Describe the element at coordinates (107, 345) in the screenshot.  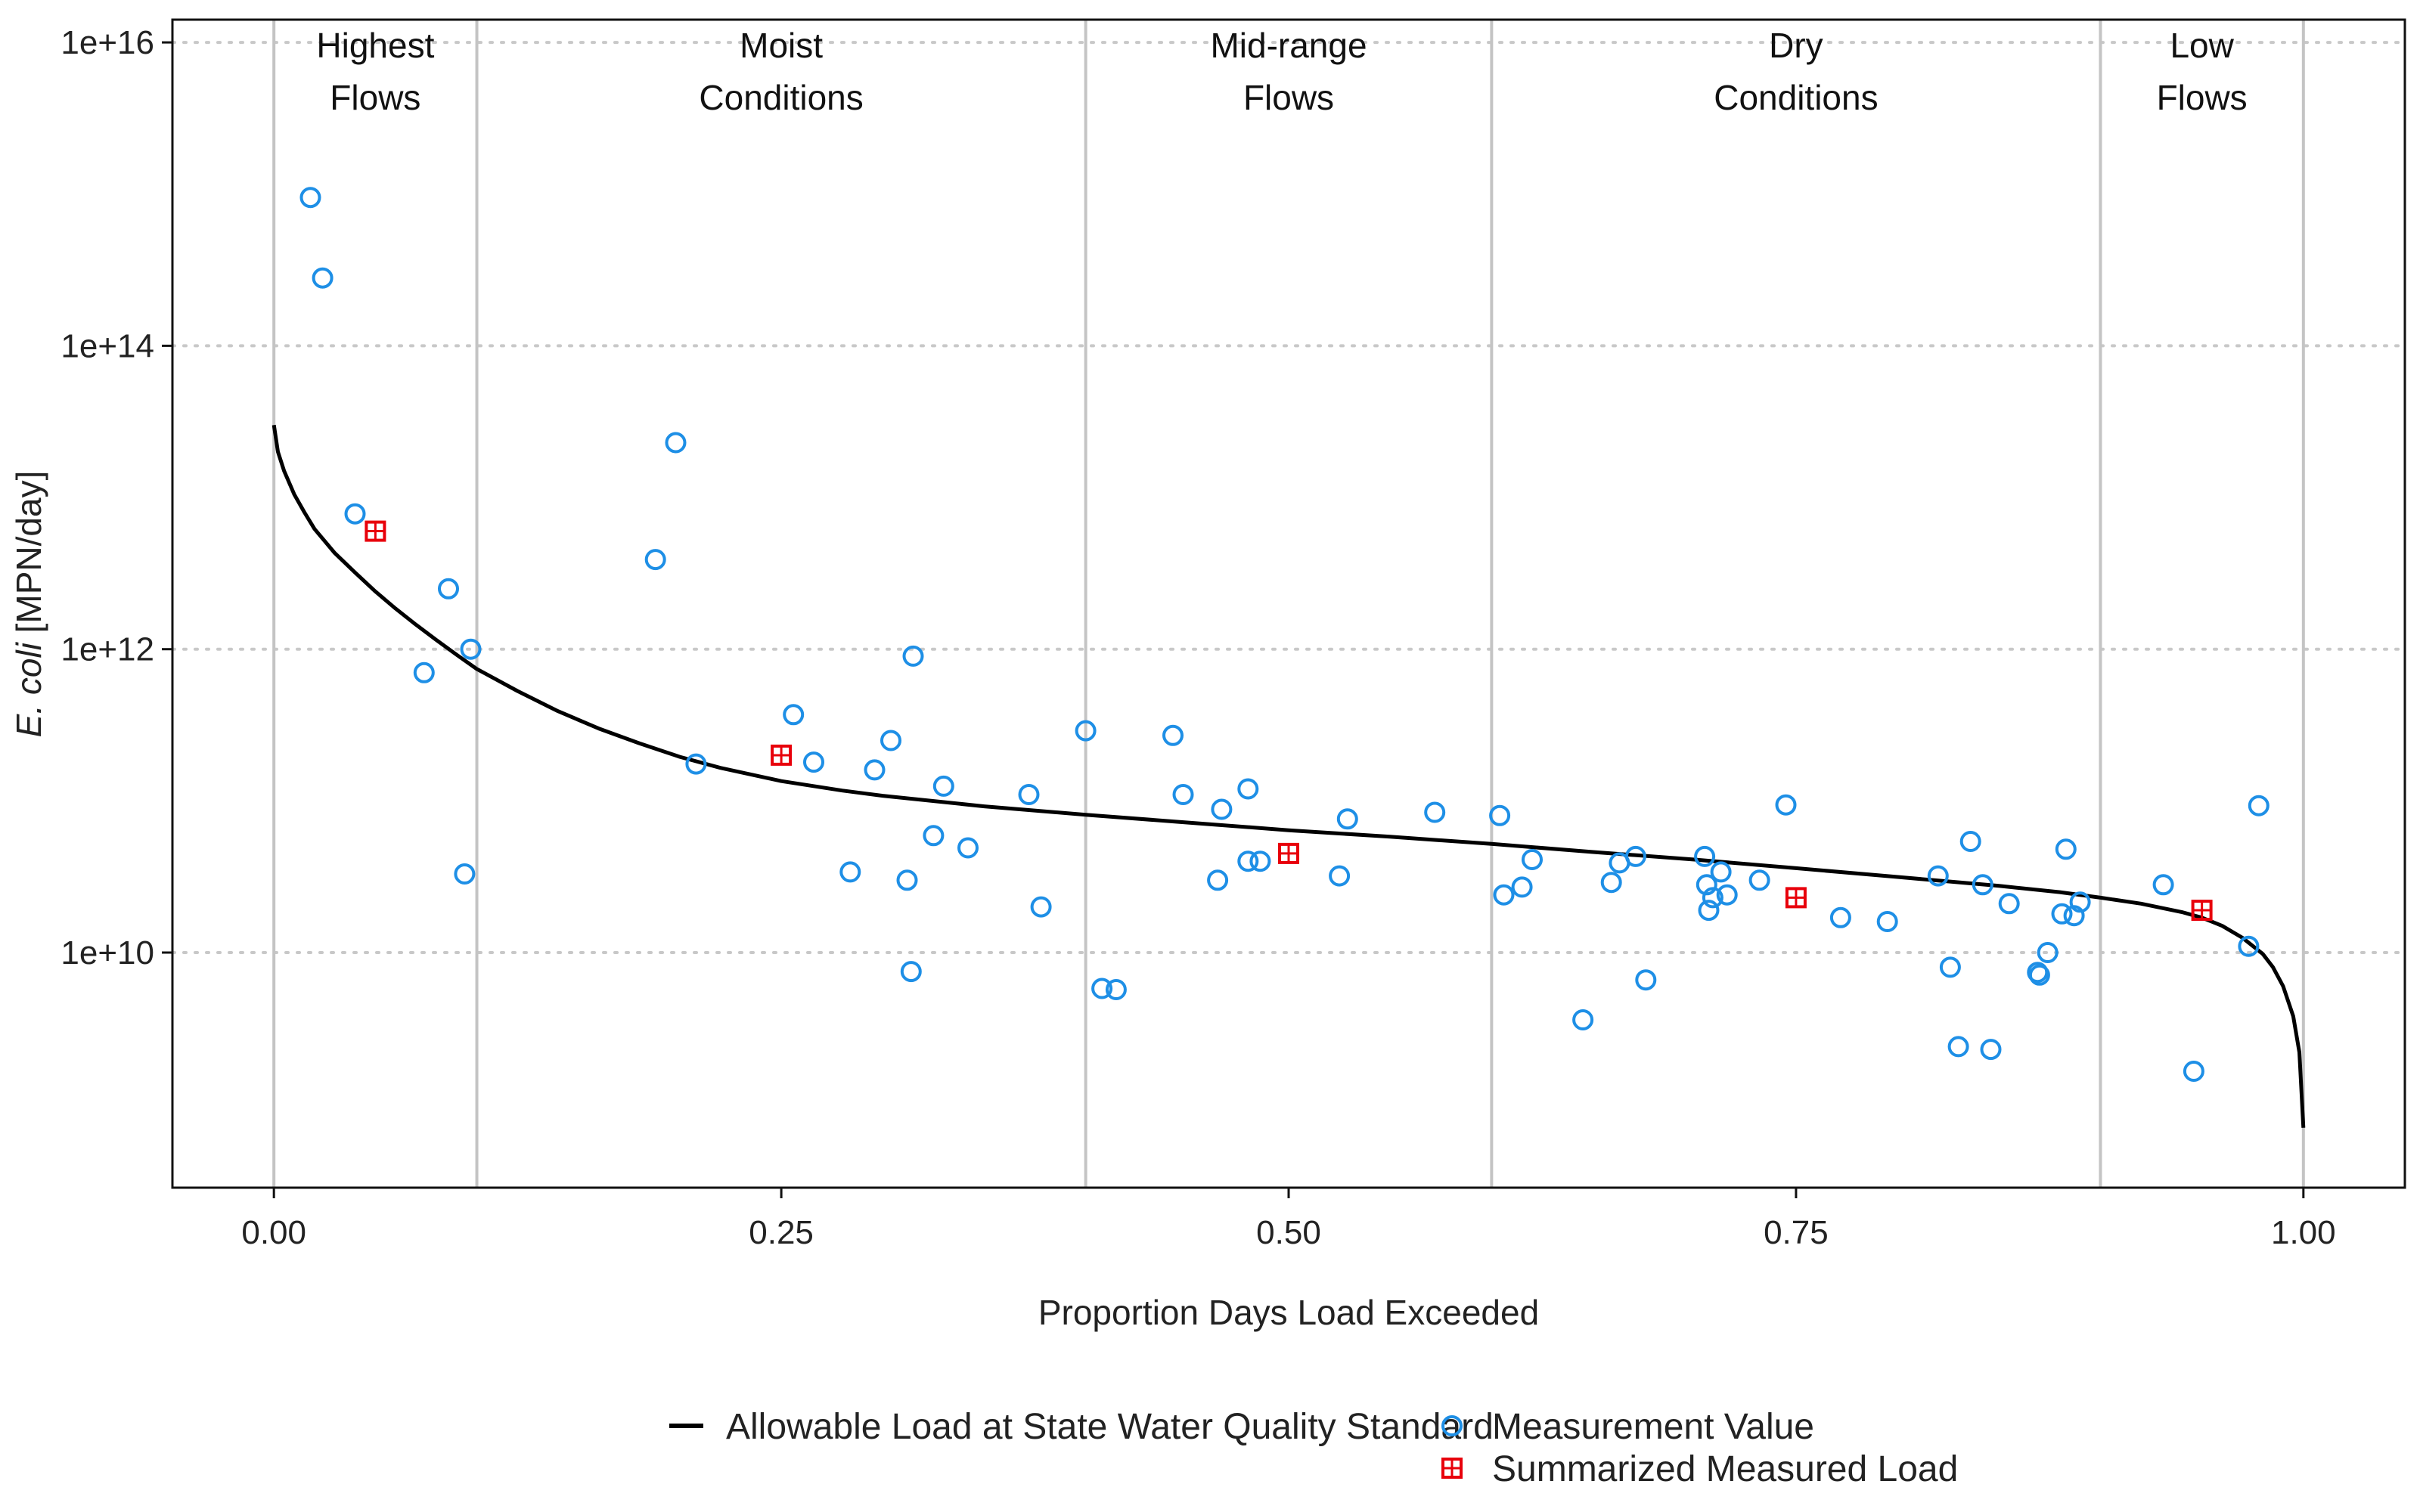
I see `y-tick-label-2: 1e+14` at that location.